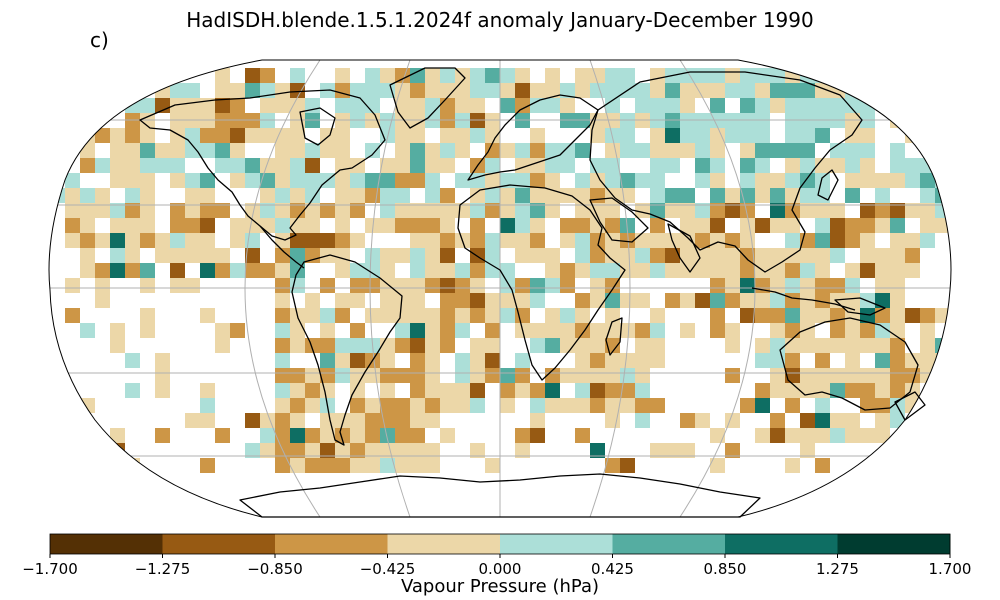  What do you see at coordinates (275, 569) in the screenshot?
I see `colorbar-tick-label: −0.850` at bounding box center [275, 569].